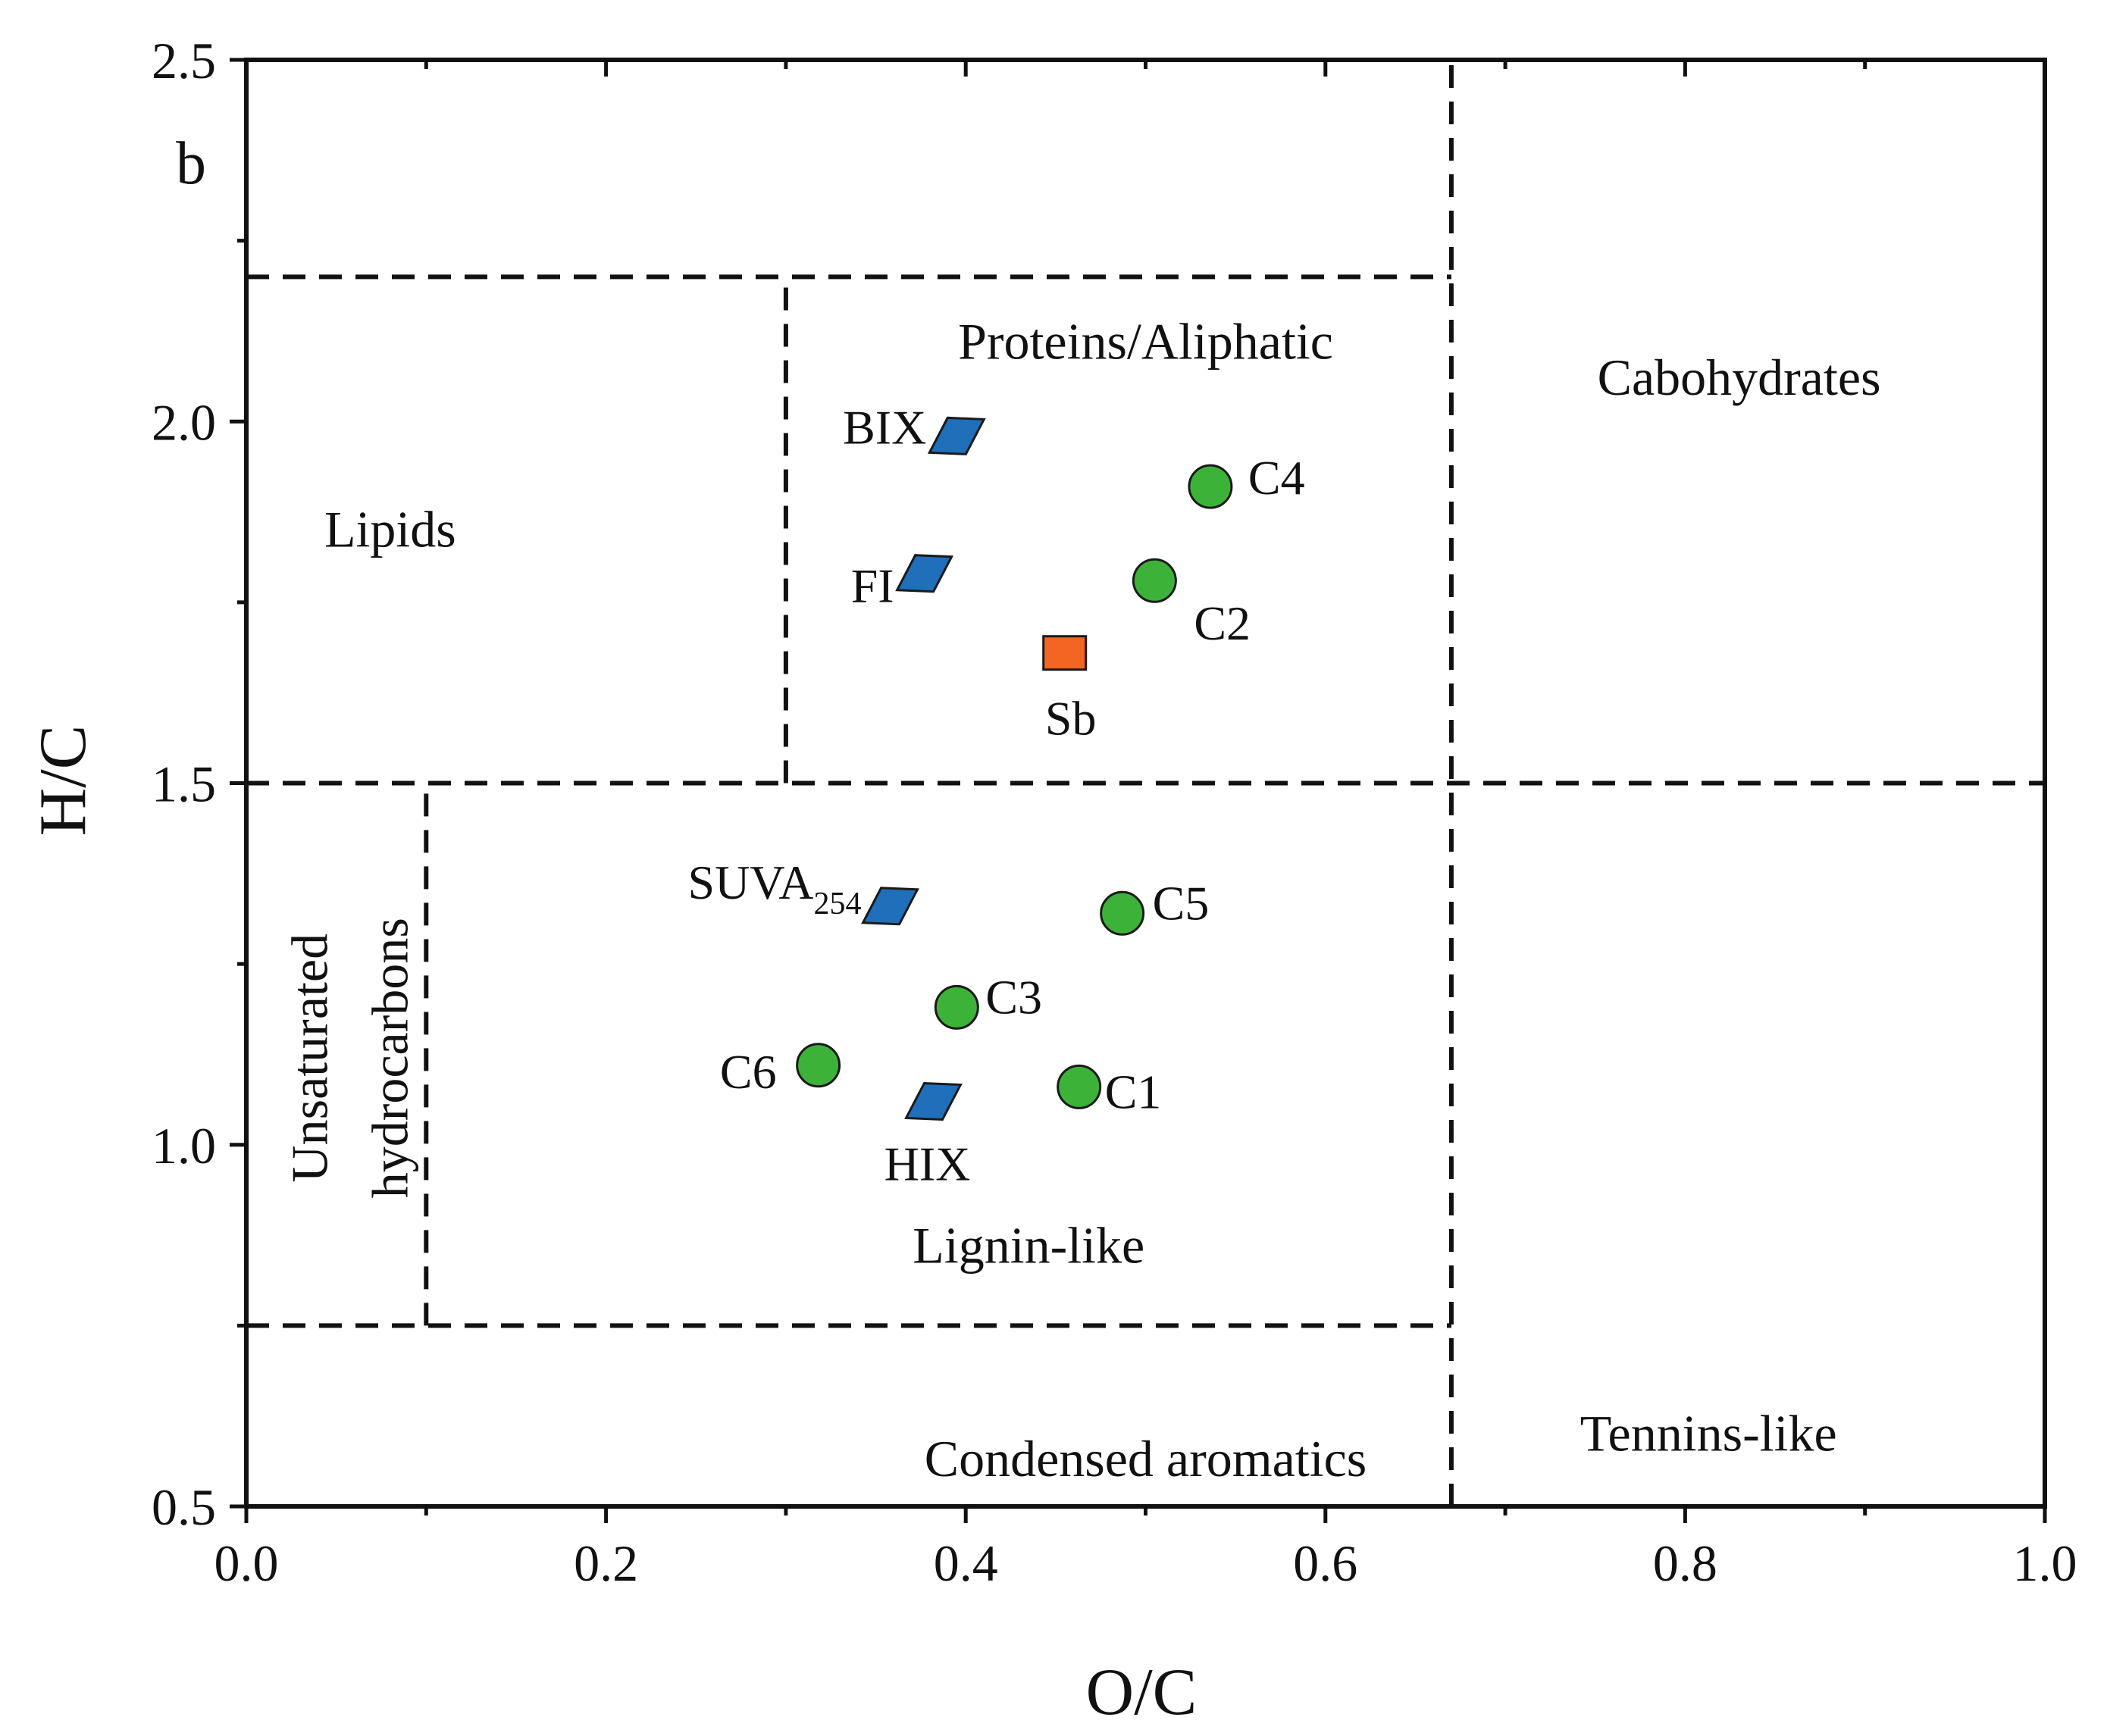 This screenshot has height=1736, width=2107. What do you see at coordinates (997, 795) in the screenshot?
I see `data-points: C1 C2 C3 C4 C5 C6 BIX FI SUVA254 HIX Sb` at bounding box center [997, 795].